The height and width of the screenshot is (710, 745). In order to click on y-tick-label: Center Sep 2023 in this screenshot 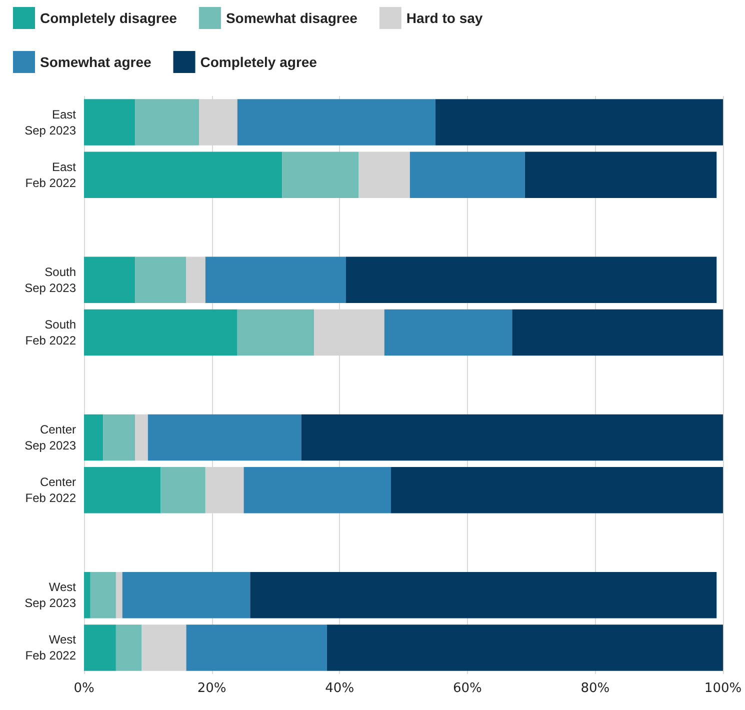, I will do `click(50, 437)`.